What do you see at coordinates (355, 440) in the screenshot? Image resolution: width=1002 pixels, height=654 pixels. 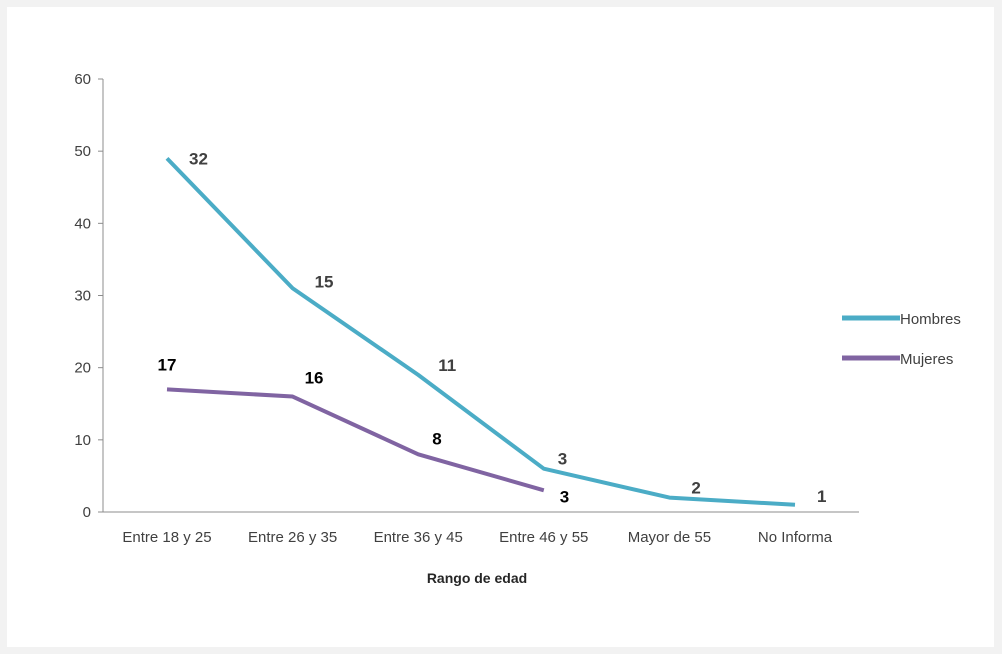 I see `series-line-mujeres` at bounding box center [355, 440].